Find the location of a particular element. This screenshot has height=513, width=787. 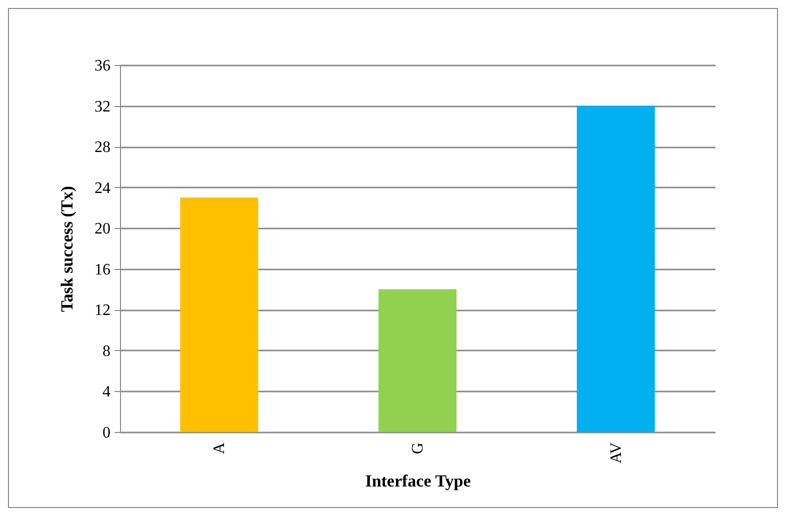

y-tick-label: 4 is located at coordinates (106, 392).